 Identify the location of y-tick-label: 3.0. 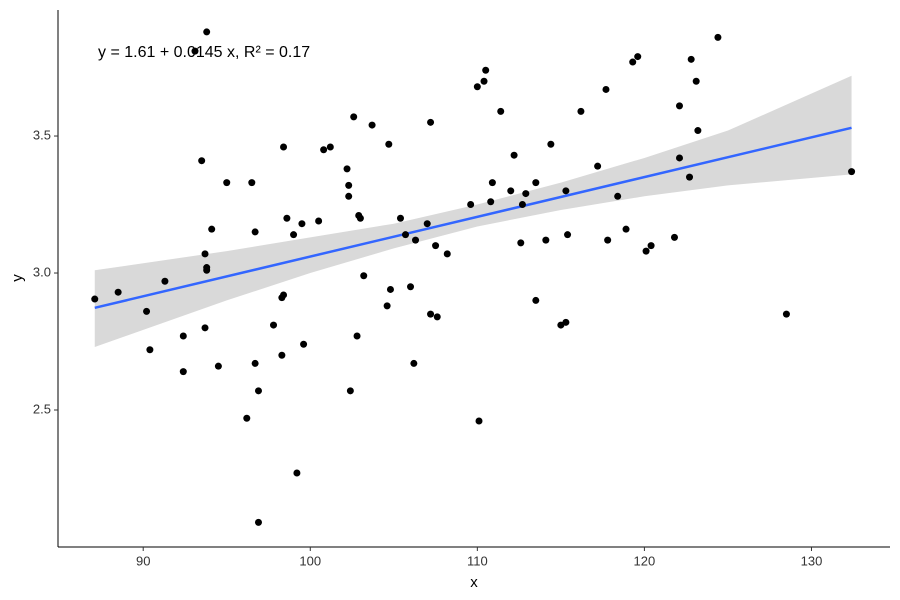
(42, 271).